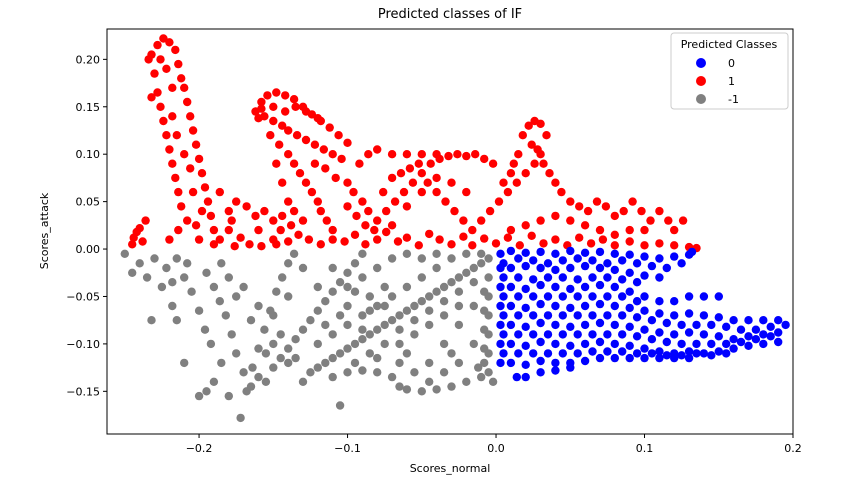 The height and width of the screenshot is (492, 860). What do you see at coordinates (729, 44) in the screenshot?
I see `legend-title: Predicted Classes` at bounding box center [729, 44].